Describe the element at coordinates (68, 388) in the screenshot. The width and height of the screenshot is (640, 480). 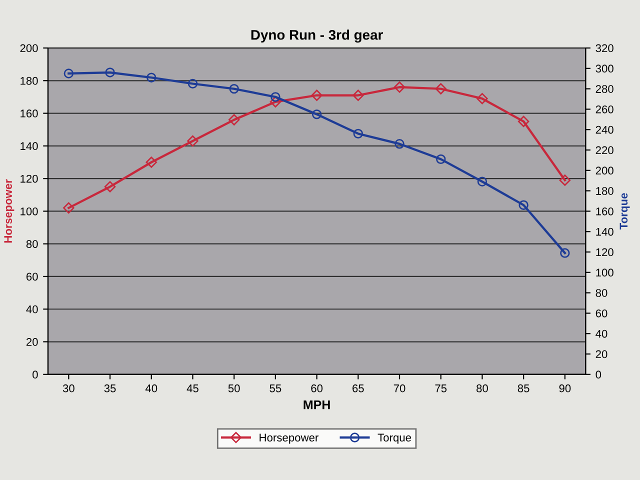
I see `x-tick-label: 30` at that location.